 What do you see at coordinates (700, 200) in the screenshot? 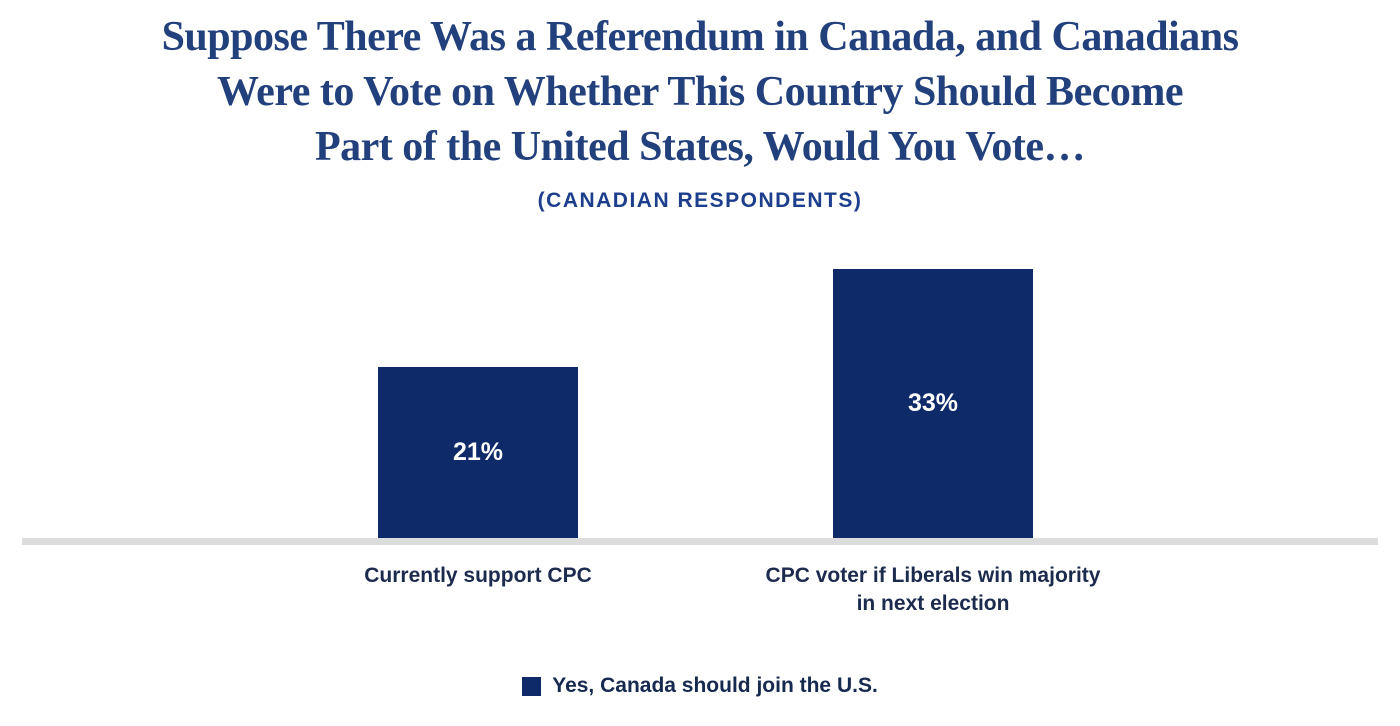
I see `chart-subtitle: (CANADIAN RESPONDENTS)` at bounding box center [700, 200].